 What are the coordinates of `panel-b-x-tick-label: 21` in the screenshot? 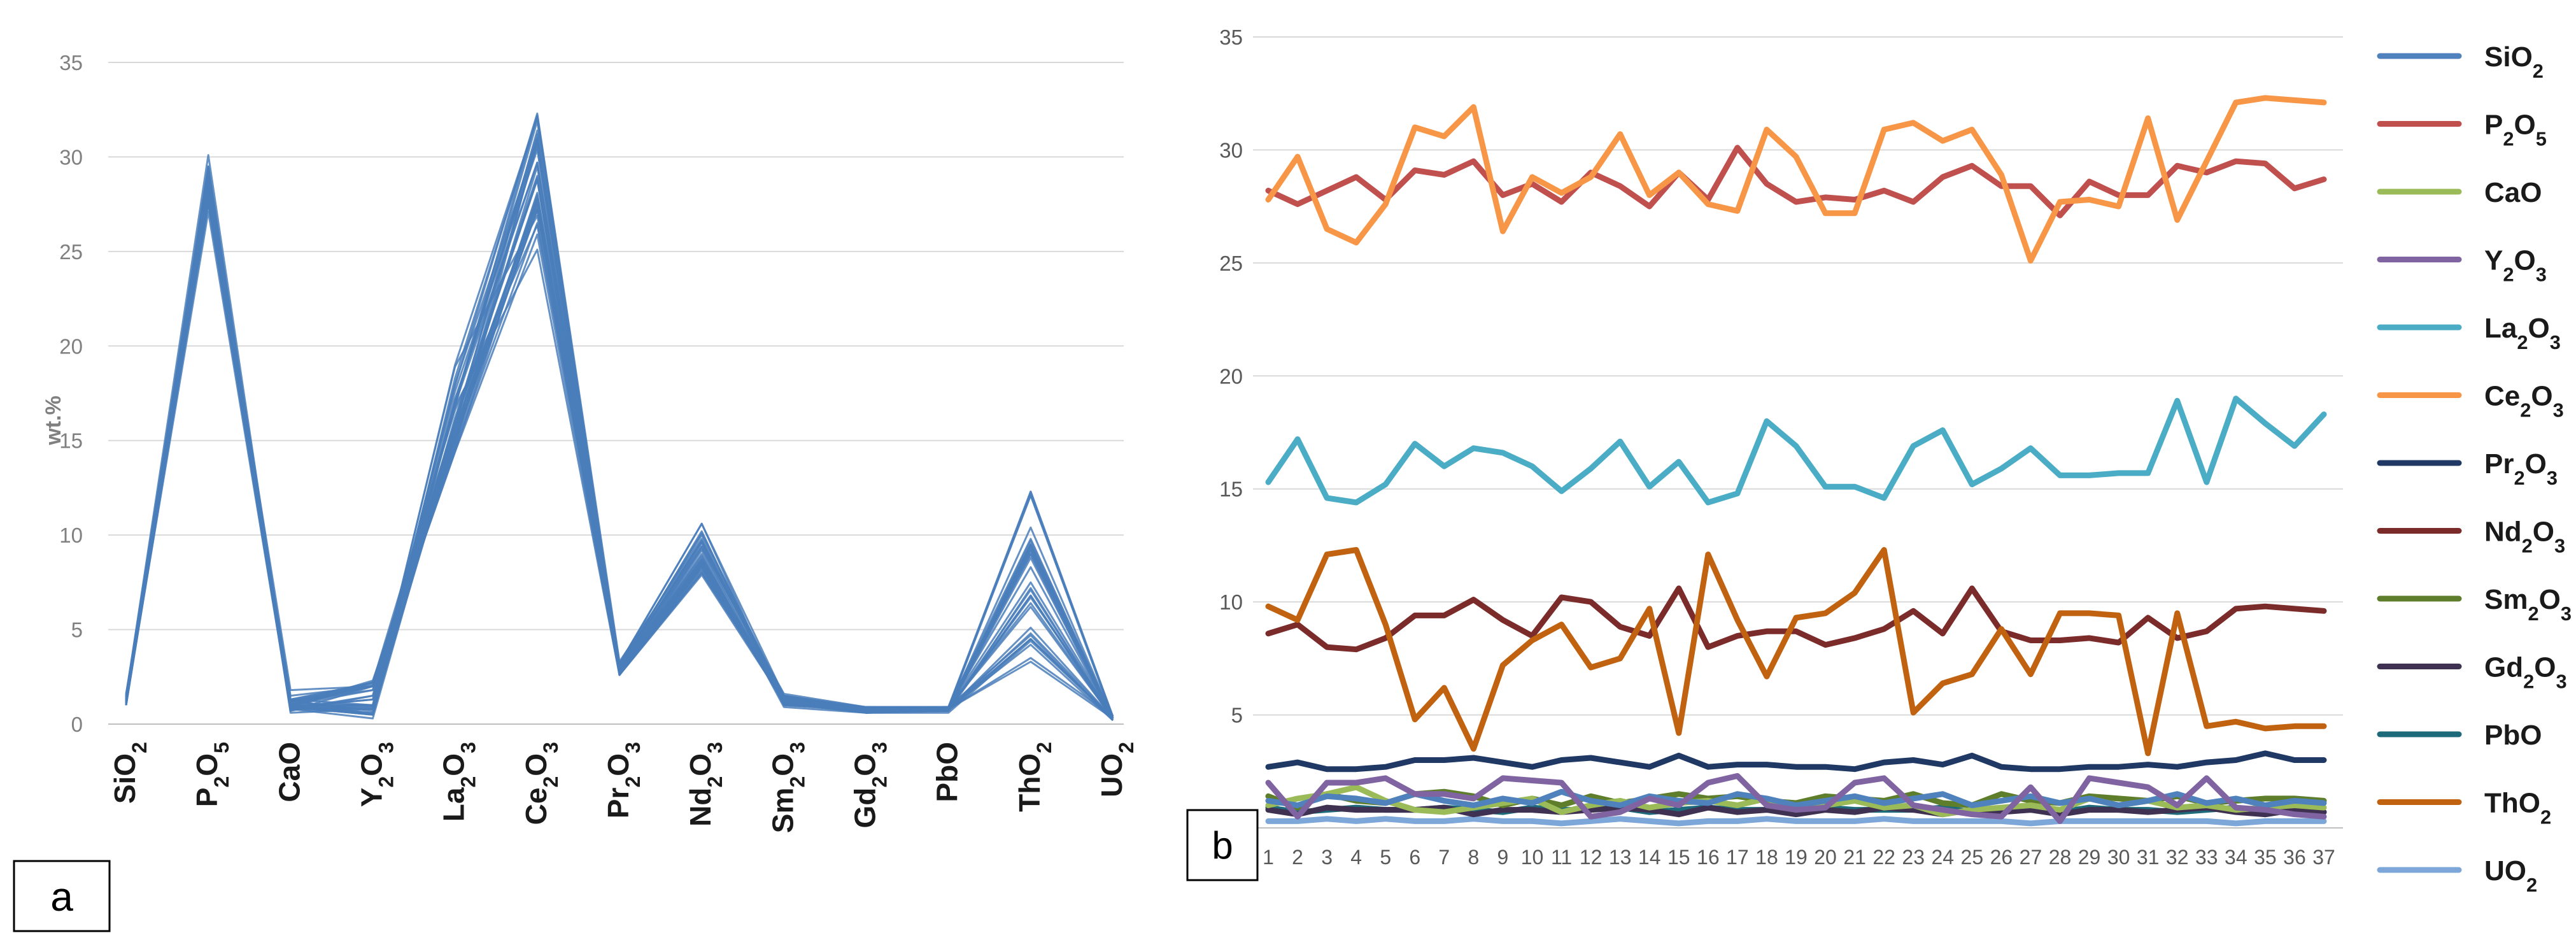 It's located at (1854, 857).